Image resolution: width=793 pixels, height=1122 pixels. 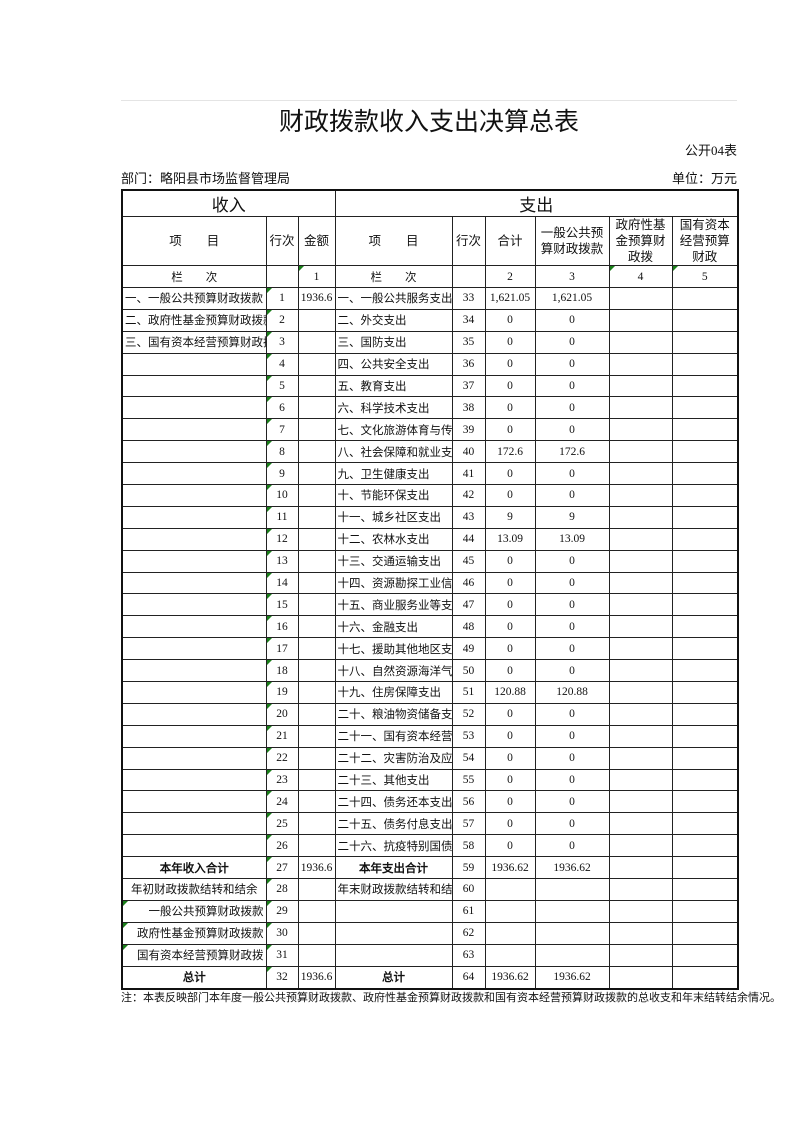 I want to click on income-line-cell: 26, so click(x=282, y=846).